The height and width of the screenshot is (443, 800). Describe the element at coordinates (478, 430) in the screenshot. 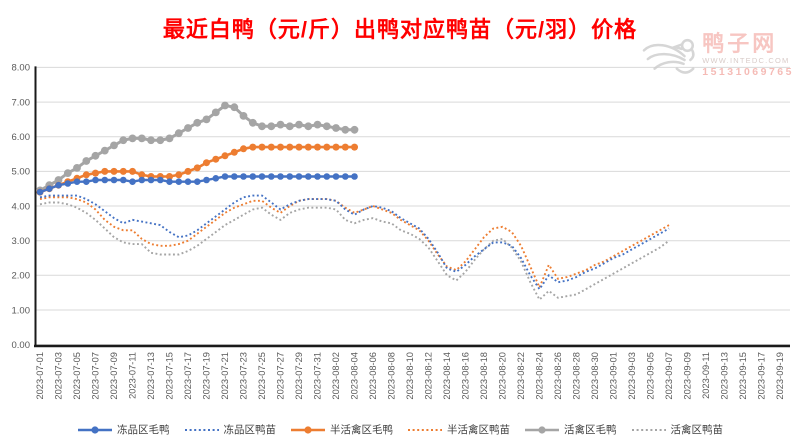

I see `legend-label: 半活禽区鸭苗` at that location.